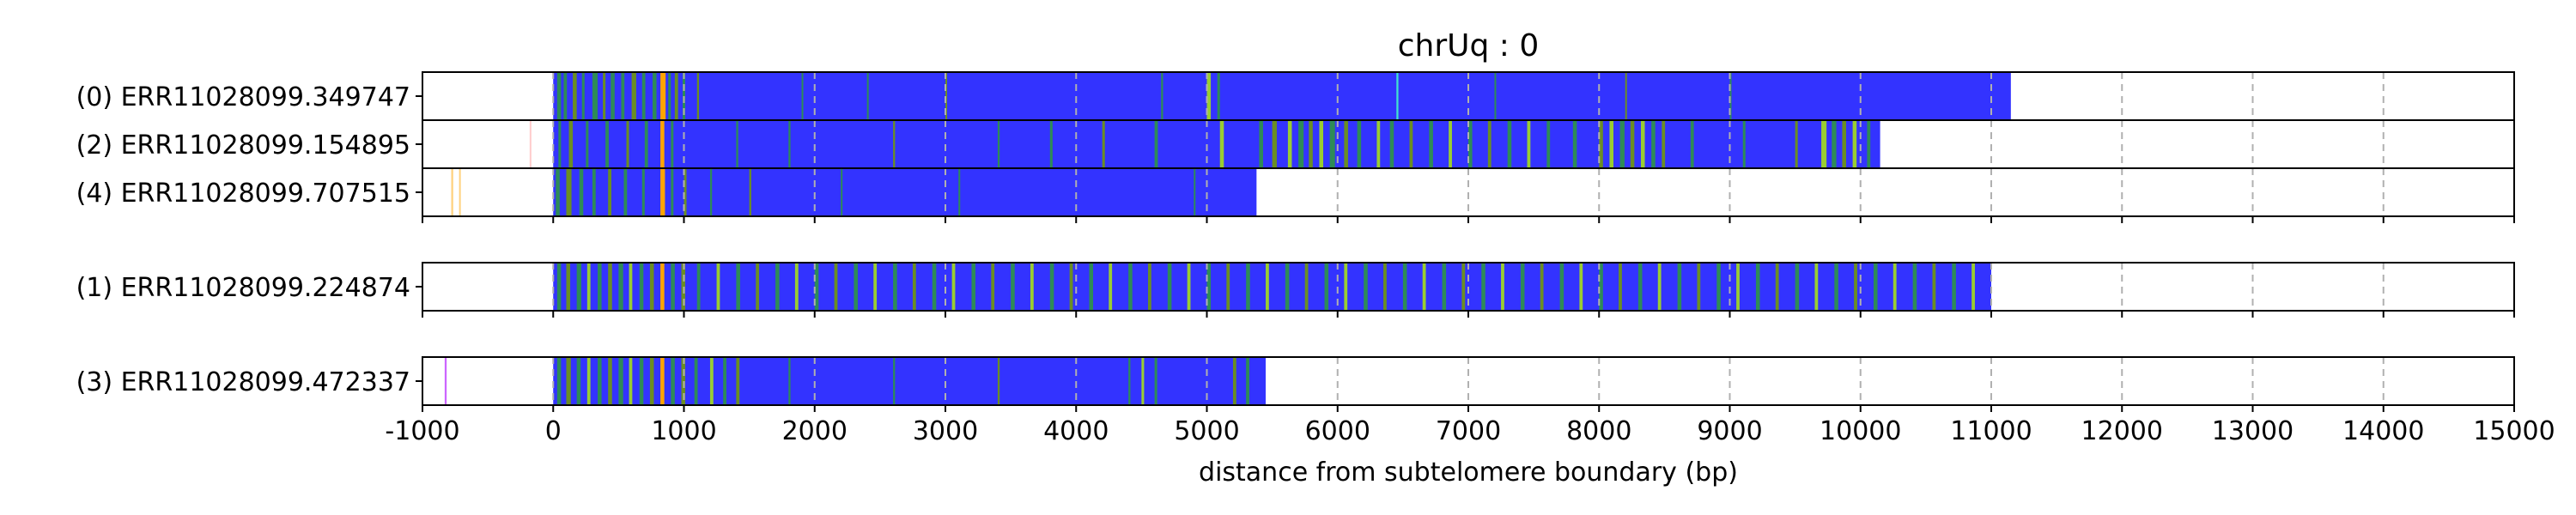 This screenshot has height=515, width=2576. I want to click on x-tick-label: 10000, so click(1860, 431).